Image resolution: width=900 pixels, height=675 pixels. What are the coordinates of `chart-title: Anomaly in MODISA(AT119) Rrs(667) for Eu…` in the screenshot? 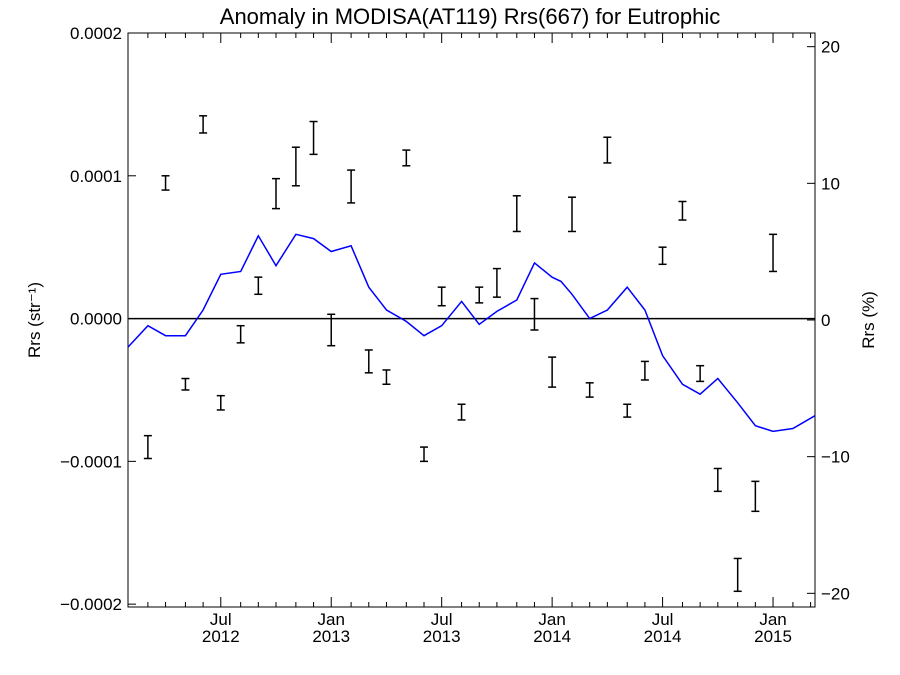 It's located at (470, 16).